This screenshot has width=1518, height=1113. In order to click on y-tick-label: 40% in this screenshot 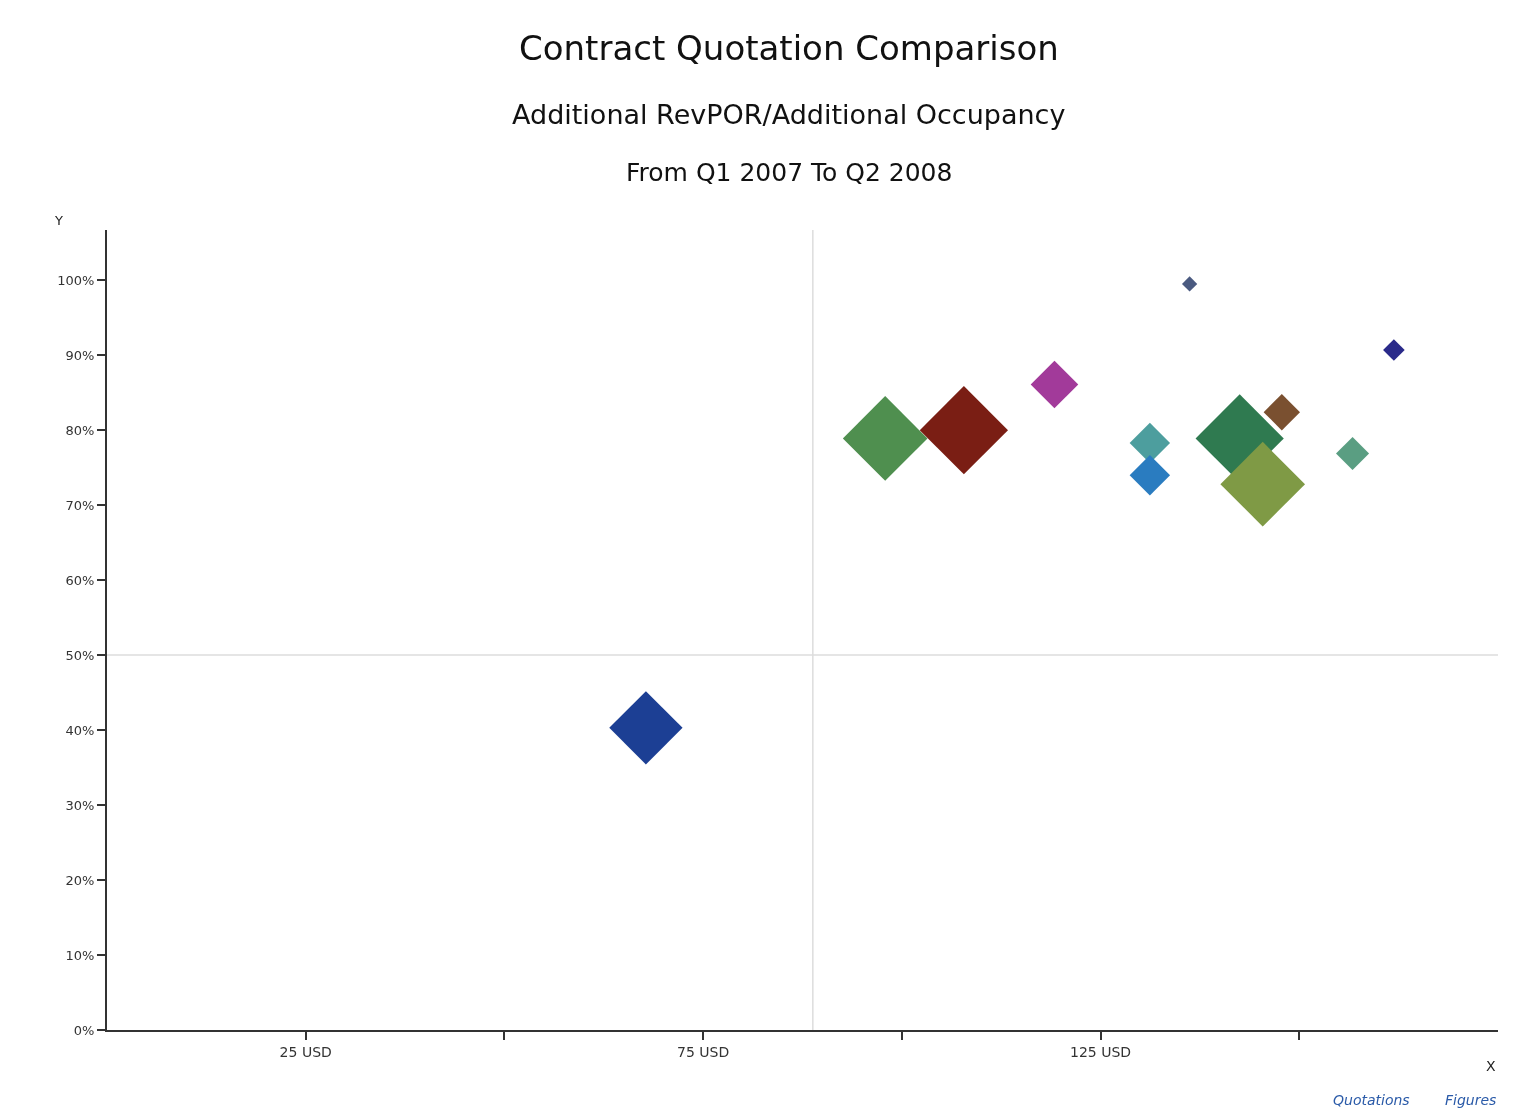, I will do `click(80, 730)`.